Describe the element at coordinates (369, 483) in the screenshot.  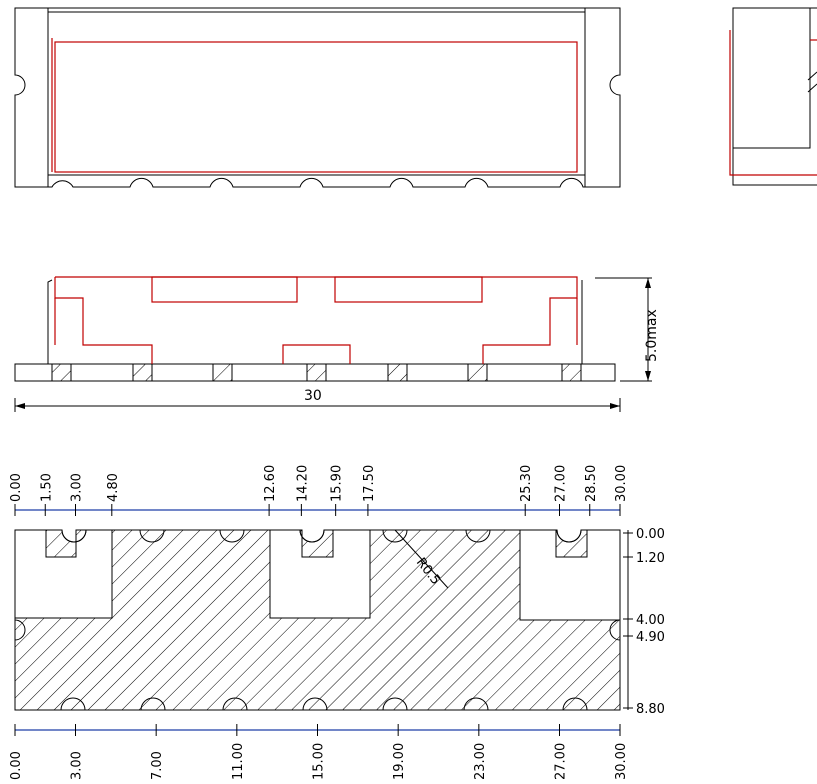
I see `top-tick-label: 17.50` at that location.